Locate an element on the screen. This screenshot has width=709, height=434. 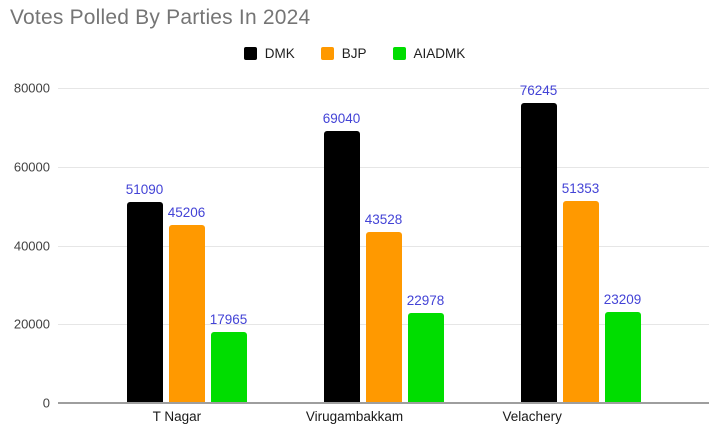
chart-title: Votes Polled By Parties In 2024 is located at coordinates (160, 17).